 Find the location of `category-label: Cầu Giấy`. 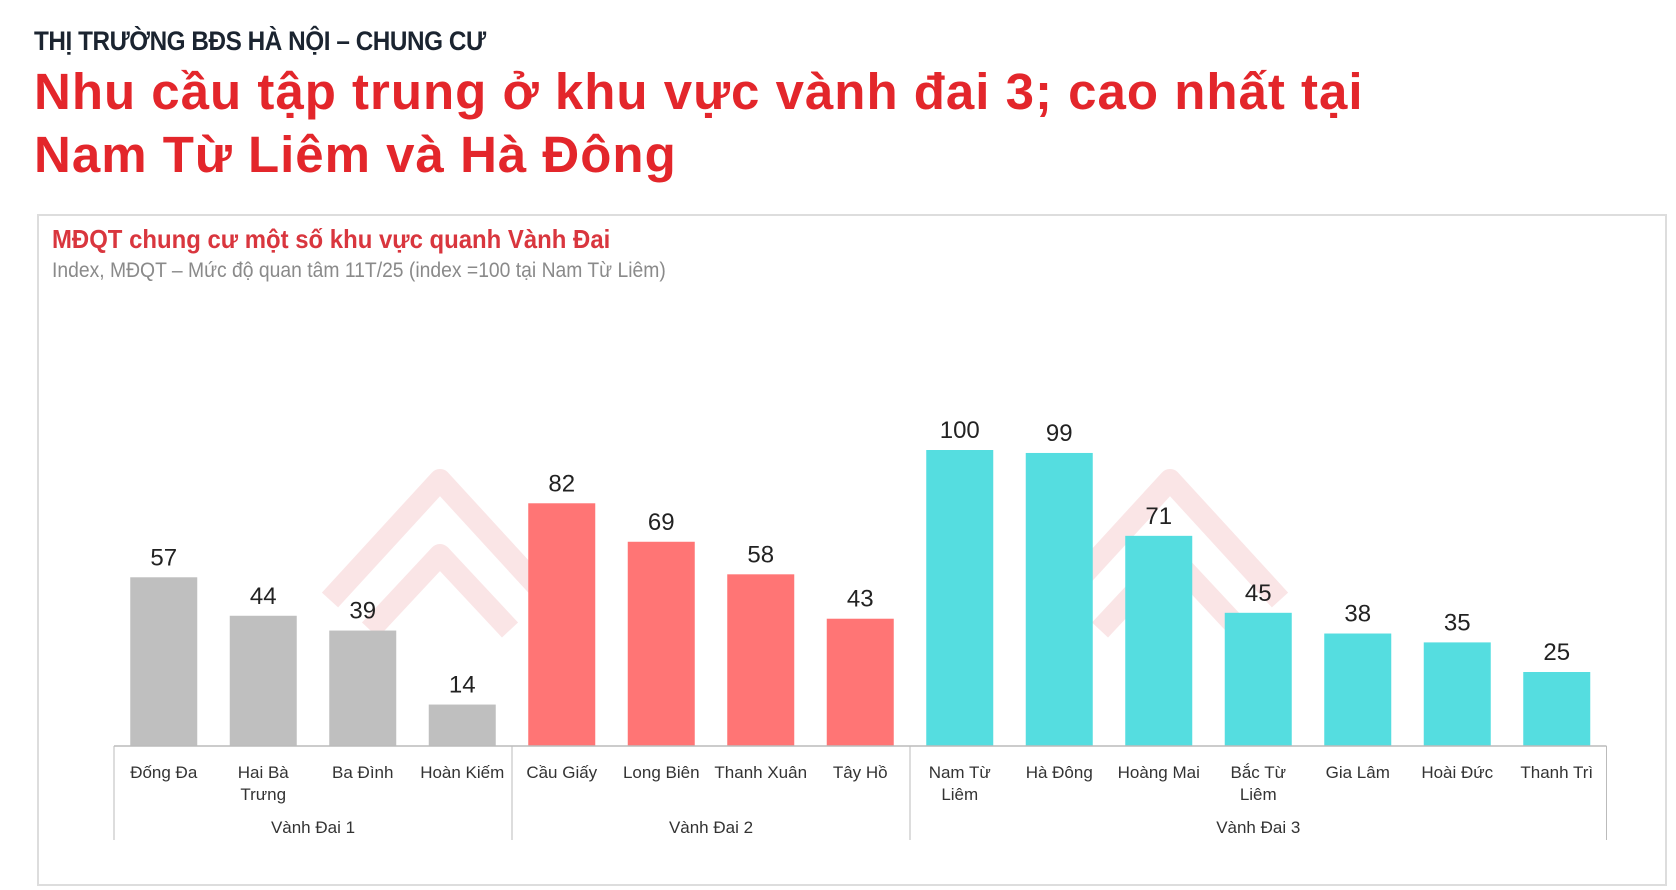

category-label: Cầu Giấy is located at coordinates (561, 772).